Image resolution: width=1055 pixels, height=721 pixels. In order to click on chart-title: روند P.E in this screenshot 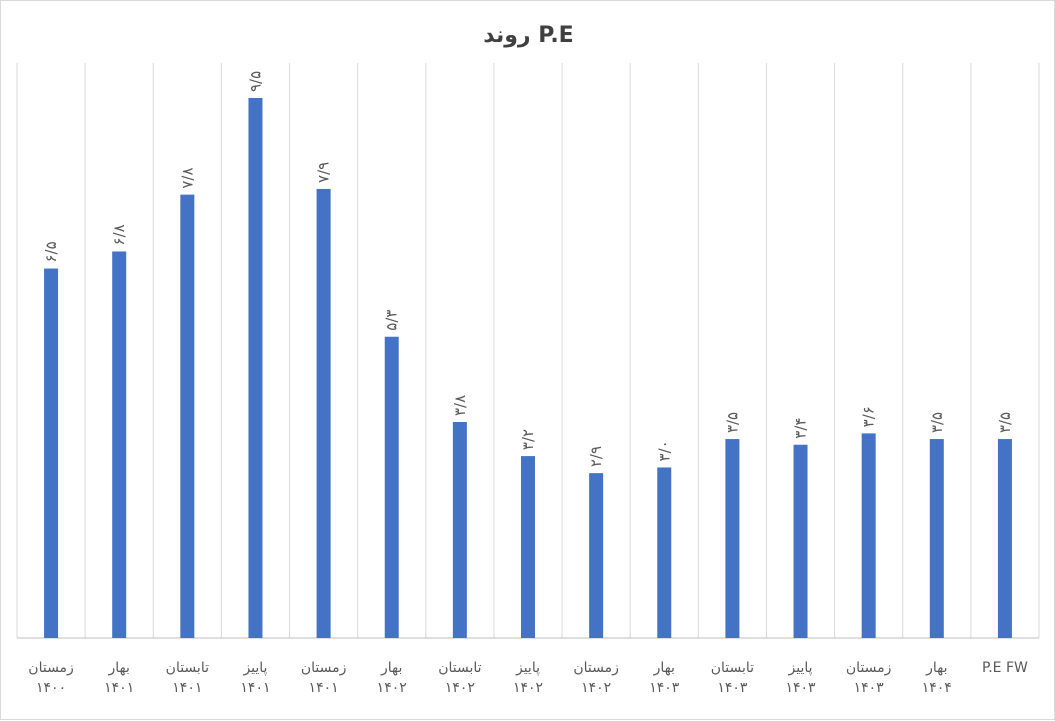, I will do `click(528, 35)`.